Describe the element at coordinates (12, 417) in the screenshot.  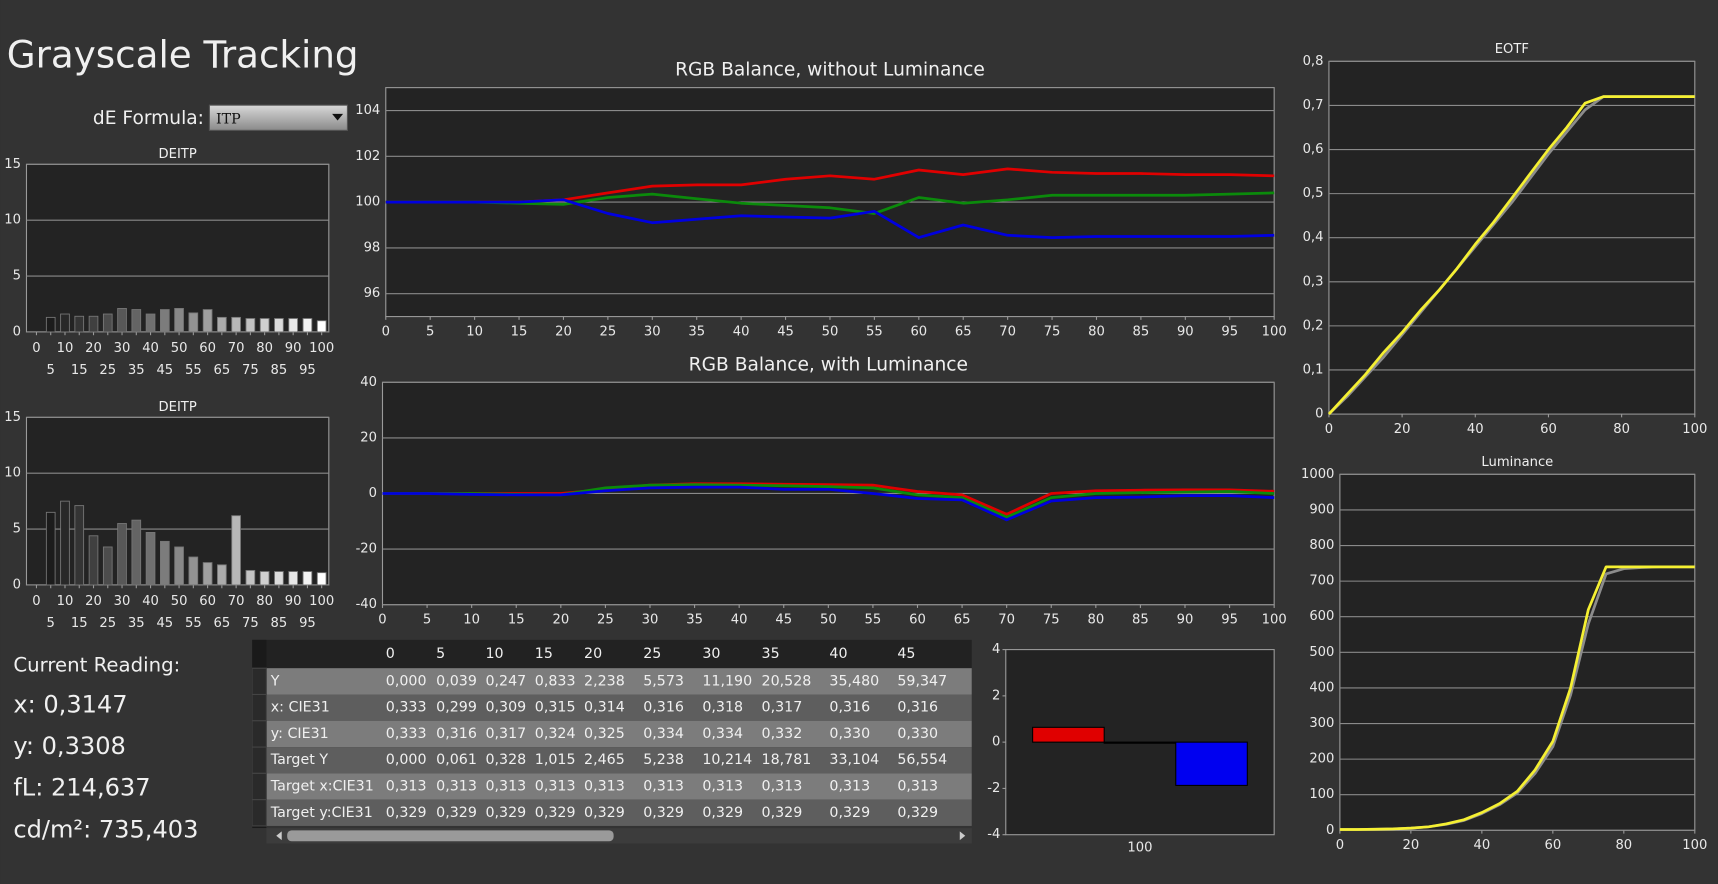
I see `y-tick-label: 15` at that location.